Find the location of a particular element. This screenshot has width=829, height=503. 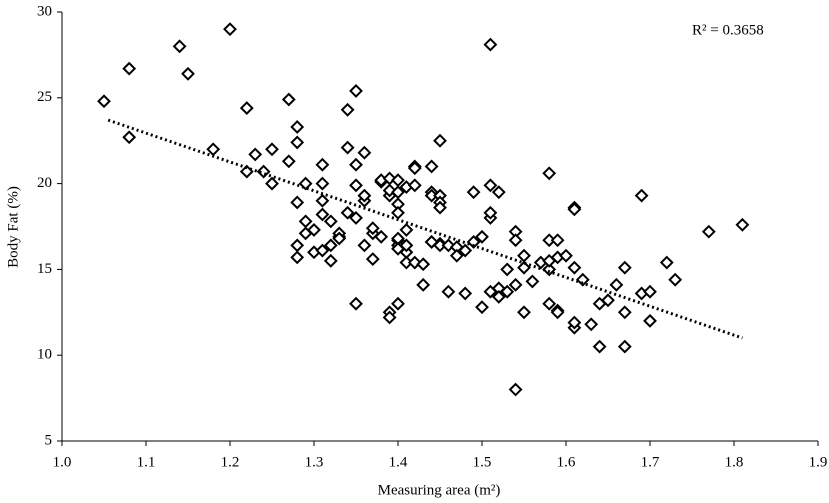

y-tick-label: 10 is located at coordinates (44, 355).